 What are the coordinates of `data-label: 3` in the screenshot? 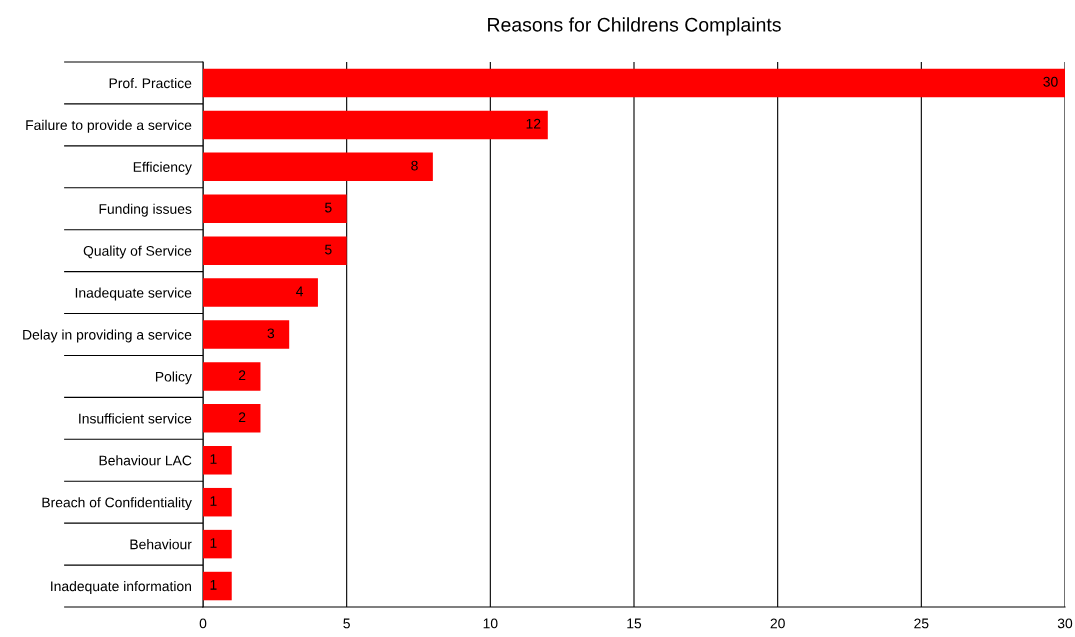 It's located at (271, 333).